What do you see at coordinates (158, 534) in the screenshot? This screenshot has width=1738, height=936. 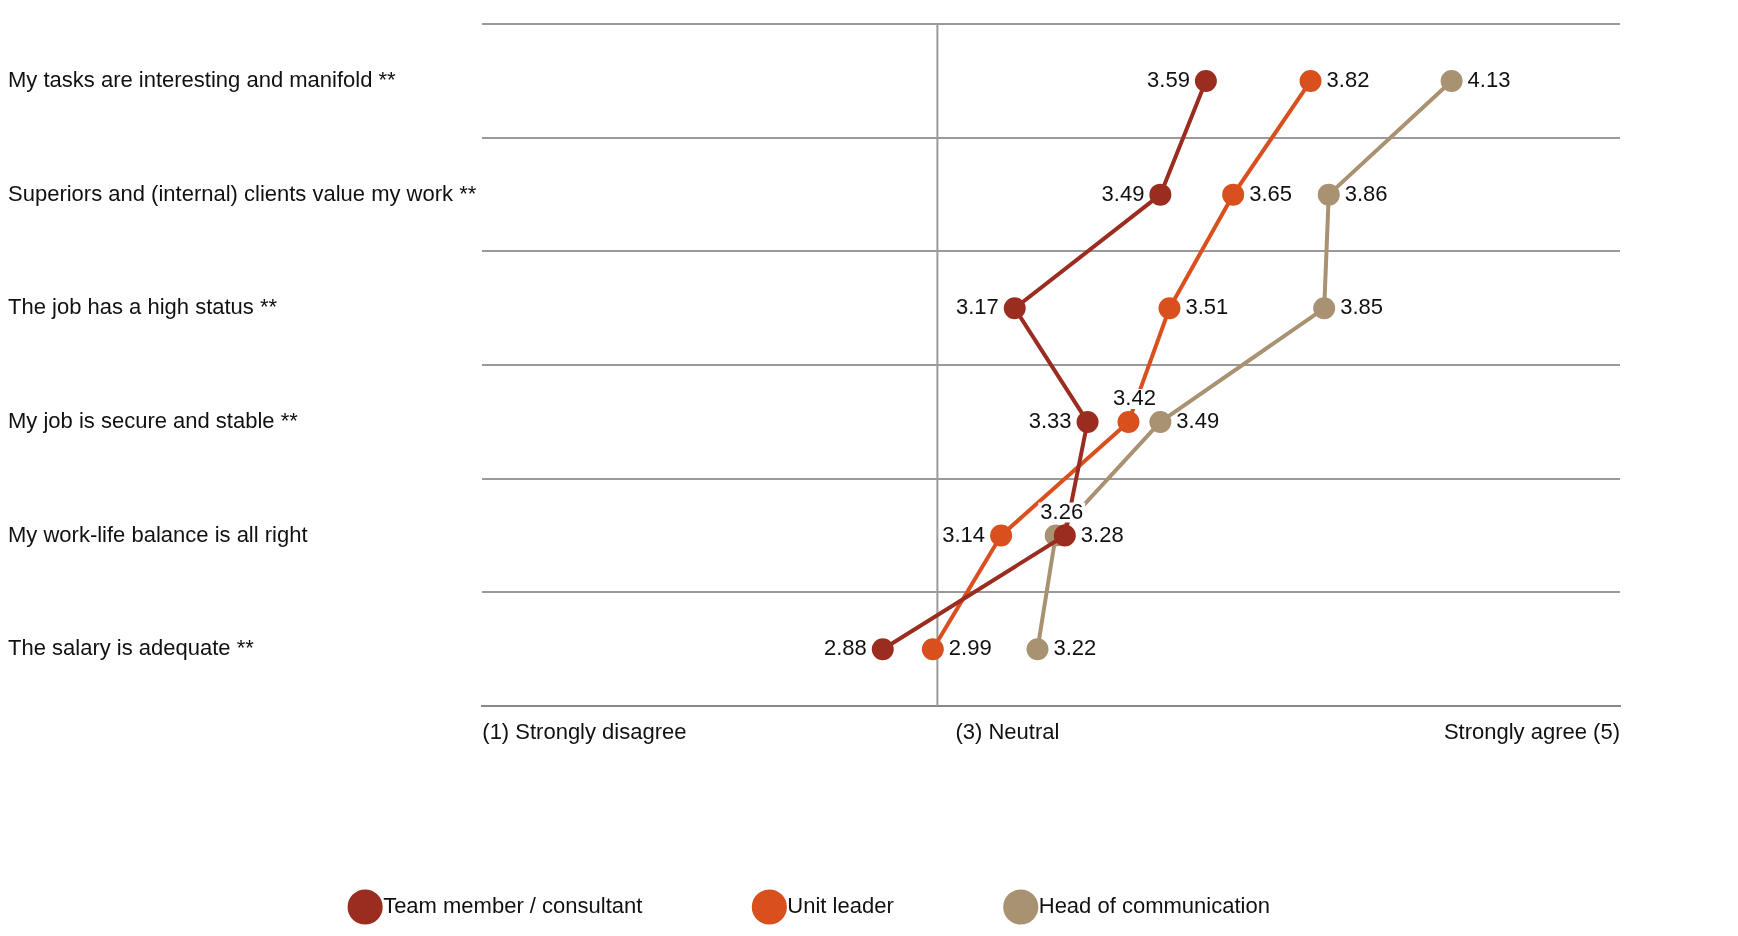 I see `y-tick-label: My work-life balance is all right` at bounding box center [158, 534].